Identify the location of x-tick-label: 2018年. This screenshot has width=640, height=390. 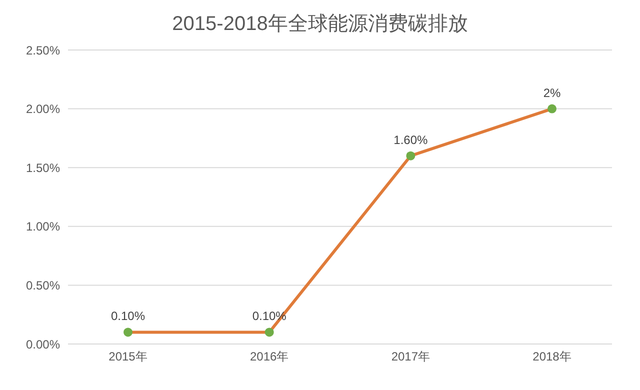
(552, 357).